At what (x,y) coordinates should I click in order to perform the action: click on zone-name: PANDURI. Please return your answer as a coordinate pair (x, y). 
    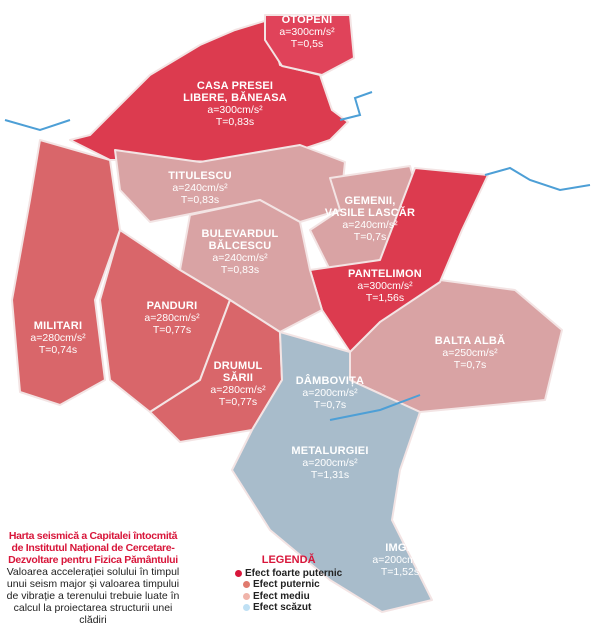
    Looking at the image, I should click on (172, 306).